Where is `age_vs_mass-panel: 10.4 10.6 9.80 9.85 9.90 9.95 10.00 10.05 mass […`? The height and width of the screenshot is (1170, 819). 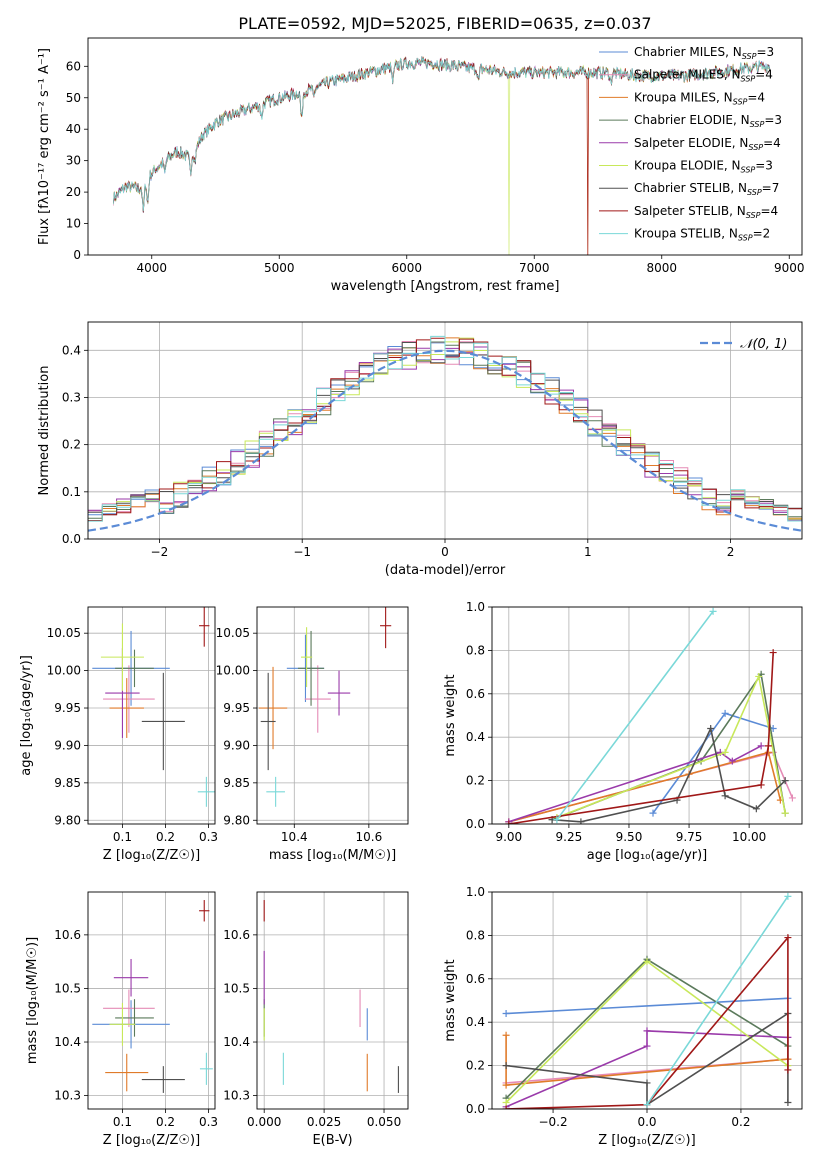 age_vs_mass-panel: 10.4 10.6 9.80 9.85 9.90 9.95 10.00 10.05 mass [… is located at coordinates (312, 734).